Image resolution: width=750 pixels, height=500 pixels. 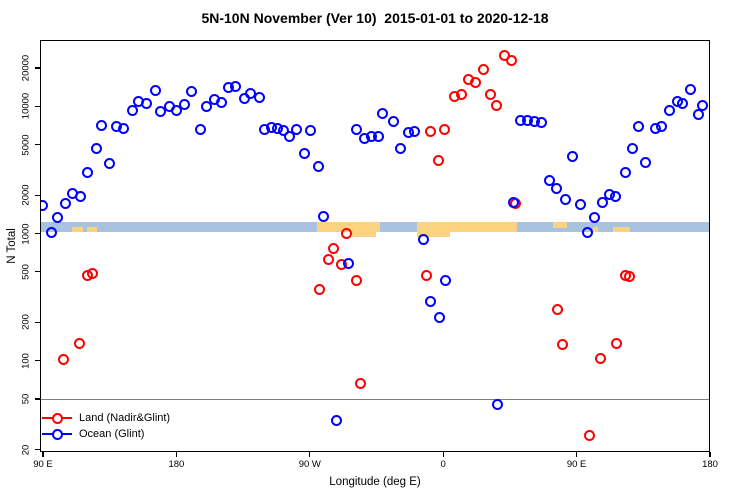 I want to click on legend-entry-land: Land (Nadir&Glint), so click(x=106, y=418).